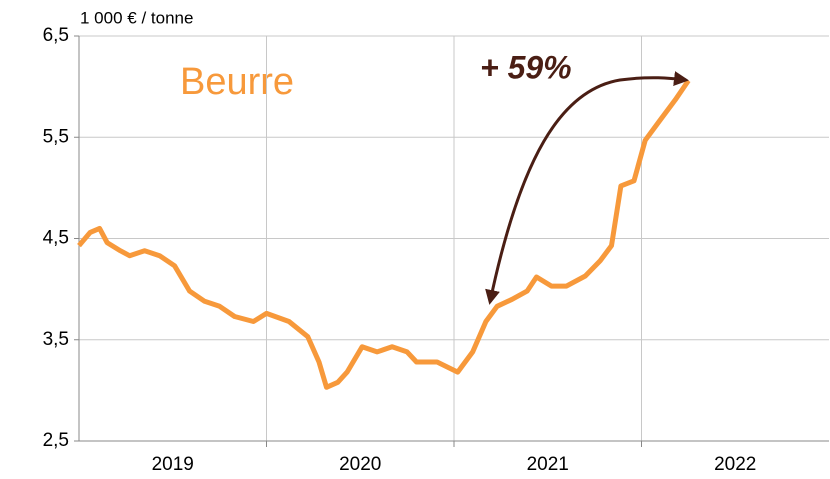 This screenshot has height=479, width=830. Describe the element at coordinates (56, 339) in the screenshot. I see `y-tick-label: 3,5` at that location.